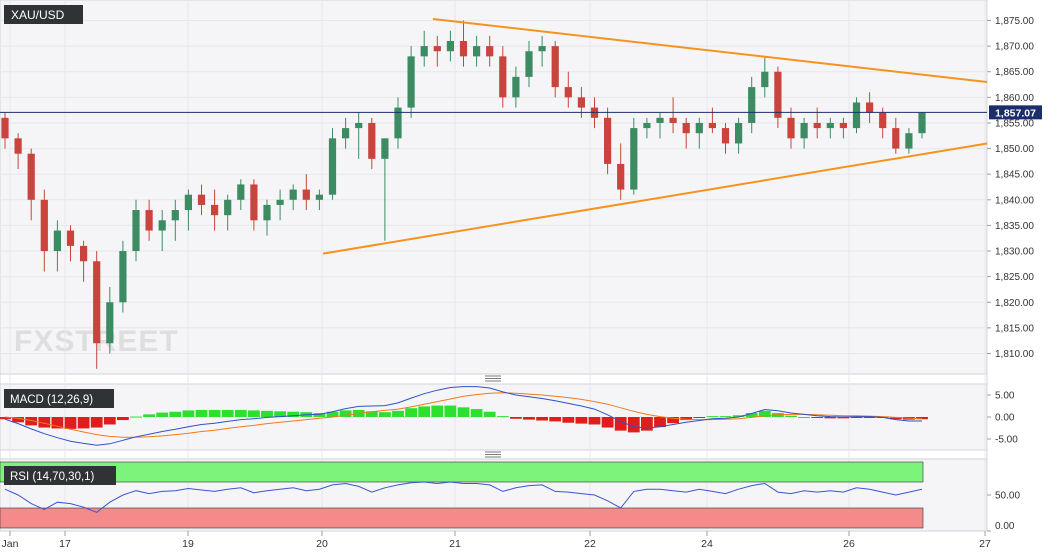  What do you see at coordinates (1014, 175) in the screenshot?
I see `price-tick-label: 1,845.00` at bounding box center [1014, 175].